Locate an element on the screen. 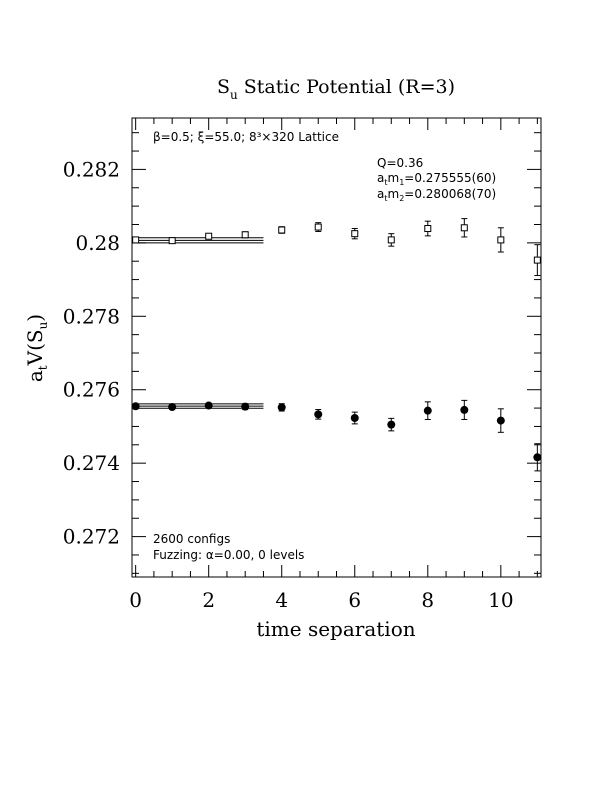  chart-title: Su Static Potential (R=3) is located at coordinates (336, 89).